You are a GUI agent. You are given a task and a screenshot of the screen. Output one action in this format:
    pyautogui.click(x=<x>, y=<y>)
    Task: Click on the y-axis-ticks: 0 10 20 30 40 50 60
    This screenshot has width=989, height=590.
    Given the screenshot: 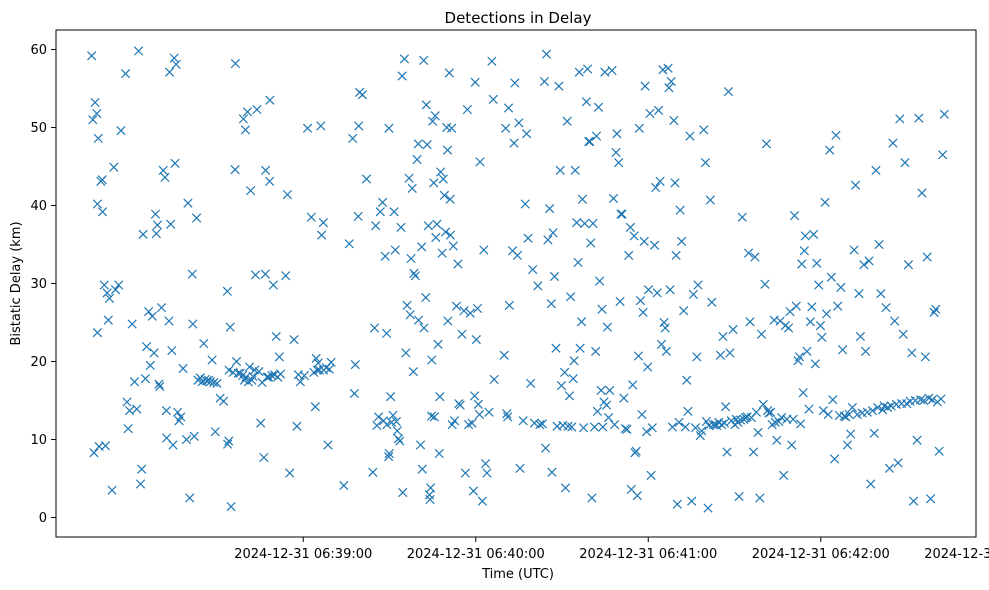 What is the action you would take?
    pyautogui.click(x=43, y=284)
    